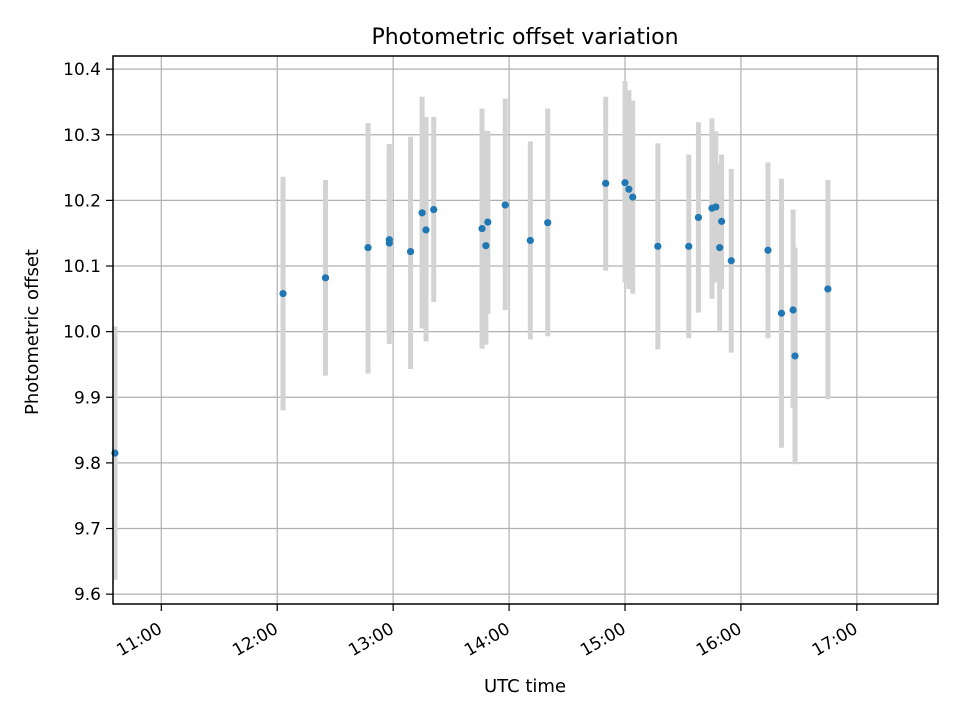  Describe the element at coordinates (32, 332) in the screenshot. I see `y-axis-label: Photometric offset` at that location.